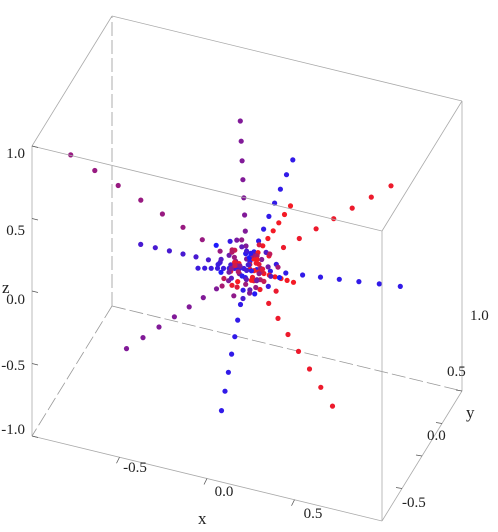  Describe the element at coordinates (287, 348) in the screenshot. I see `box-edge-hidden` at that location.